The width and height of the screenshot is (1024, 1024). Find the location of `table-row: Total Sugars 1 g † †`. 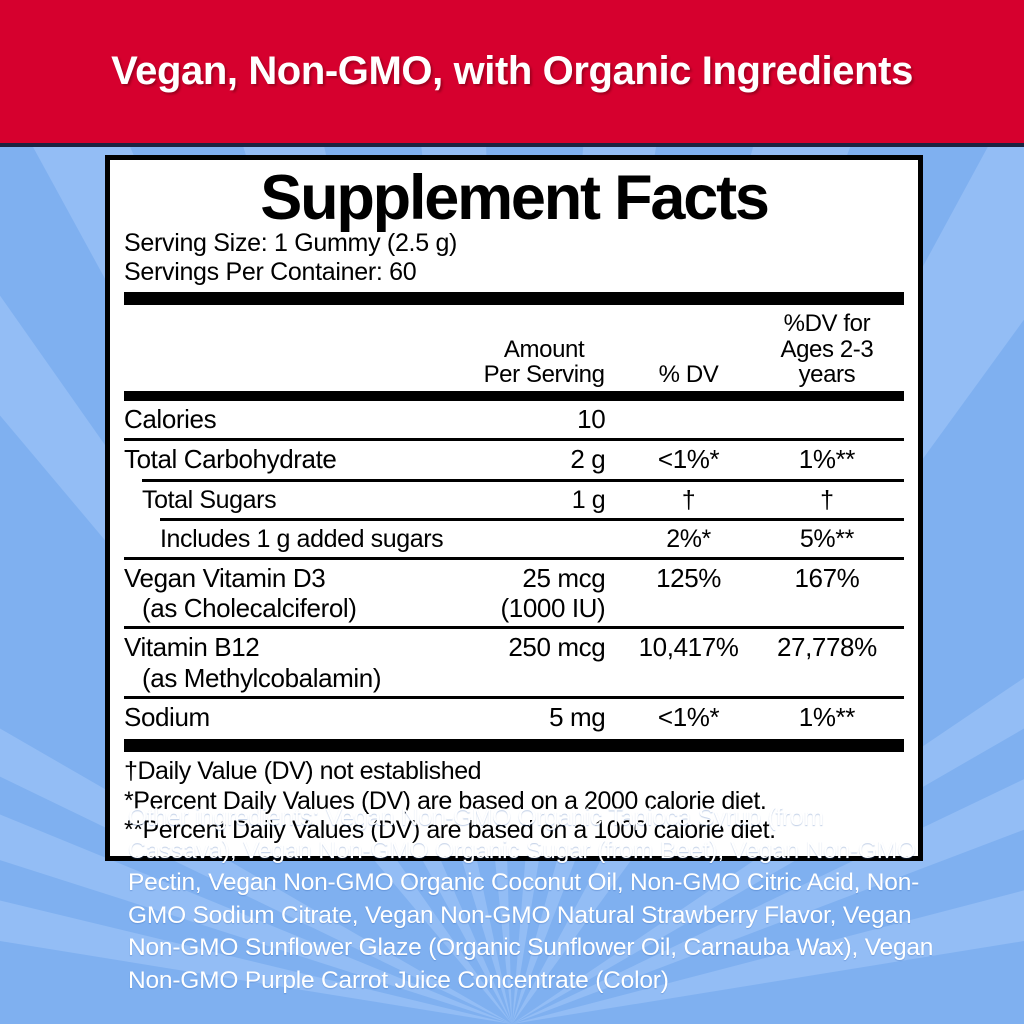

table-row: Total Sugars 1 g † † is located at coordinates (514, 500).